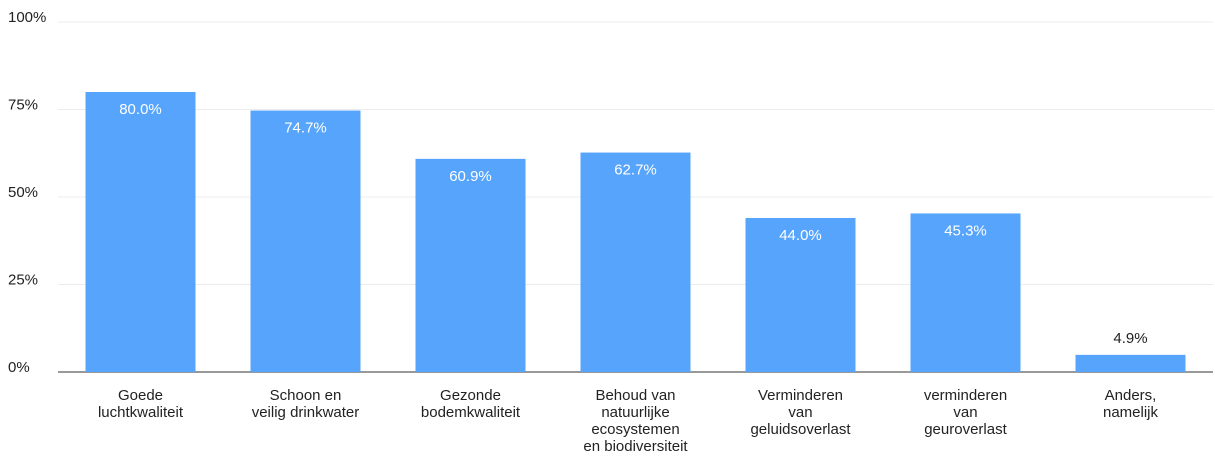  Describe the element at coordinates (23, 279) in the screenshot. I see `y-tick-label: 25%` at that location.